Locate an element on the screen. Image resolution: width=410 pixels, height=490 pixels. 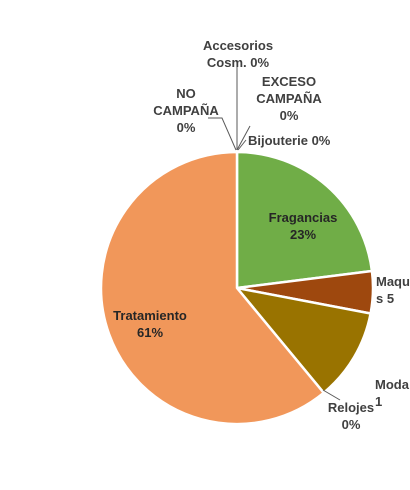
data-label-tratamiento: Tratamiento 61% is located at coordinates (150, 324).